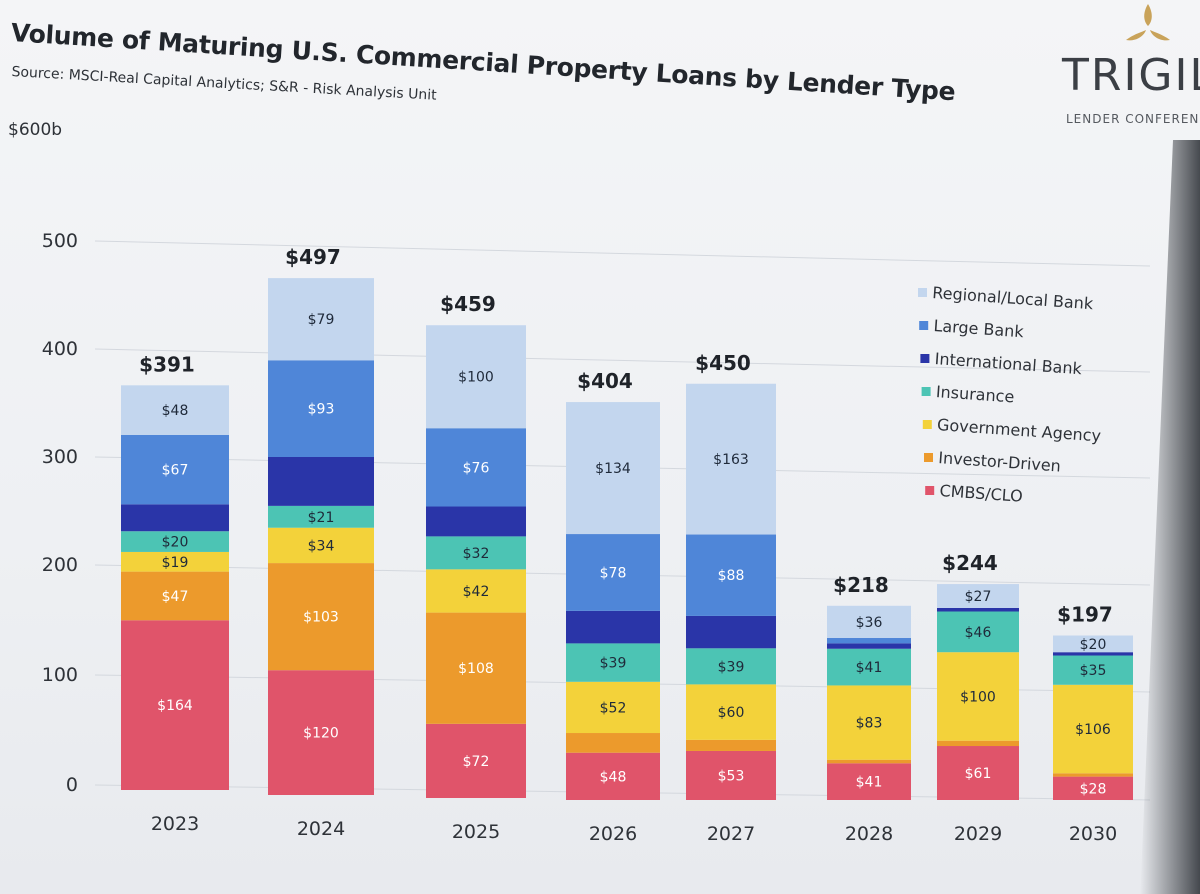  What do you see at coordinates (167, 364) in the screenshot?
I see `total-label: $391` at bounding box center [167, 364].